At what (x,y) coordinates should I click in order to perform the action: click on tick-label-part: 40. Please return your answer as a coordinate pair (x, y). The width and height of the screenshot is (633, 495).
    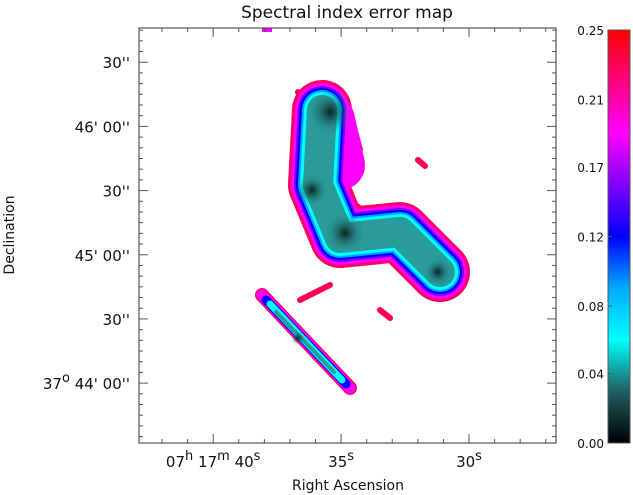
    Looking at the image, I should click on (244, 462).